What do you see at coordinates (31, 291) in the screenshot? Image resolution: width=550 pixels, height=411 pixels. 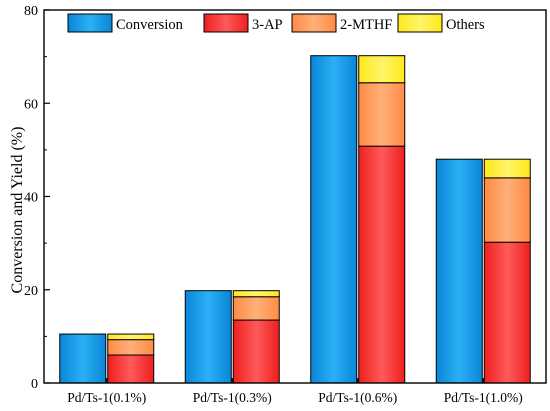 I see `y-tick-label-20: 20` at bounding box center [31, 291].